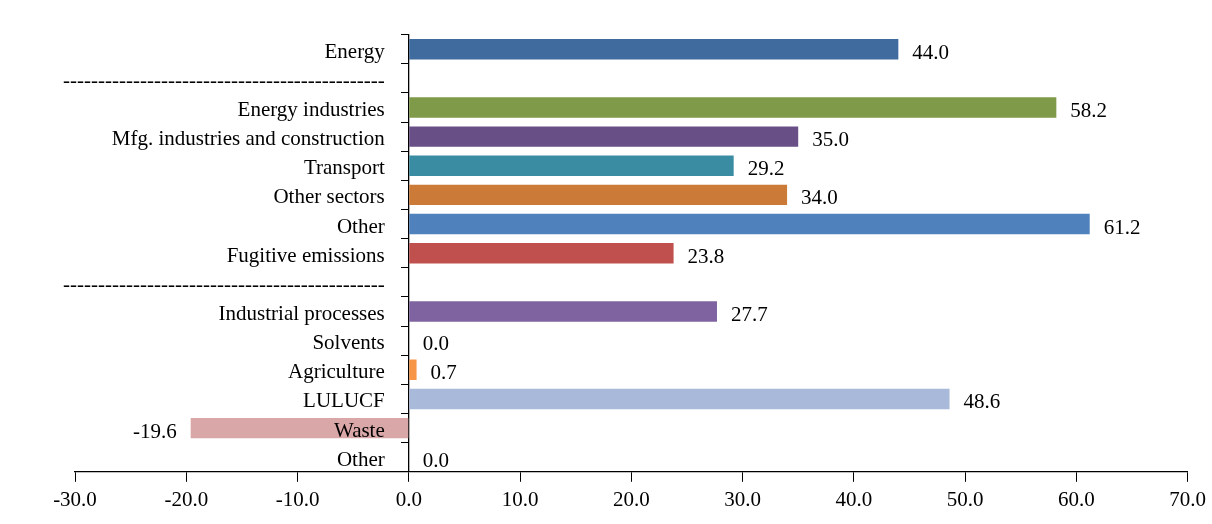  What do you see at coordinates (348, 342) in the screenshot?
I see `y-tick-label: Solvents` at bounding box center [348, 342].